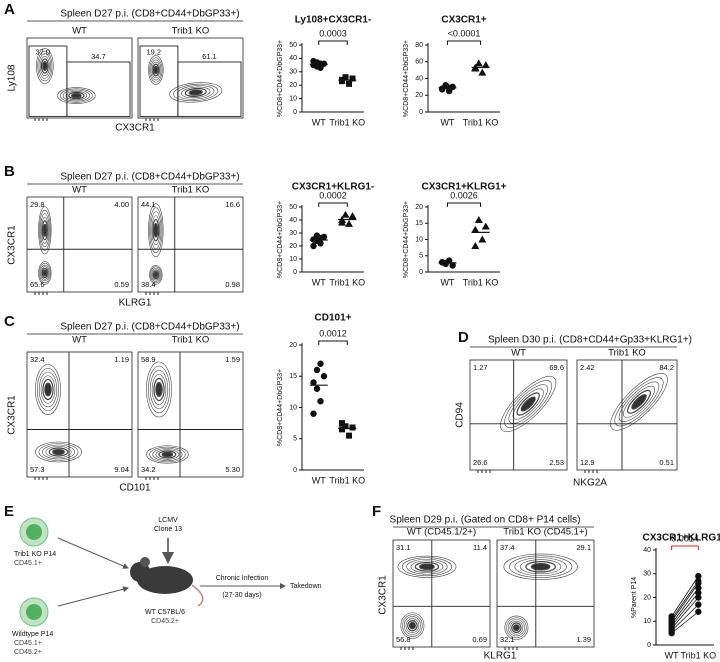  I want to click on host-label: CD45.2+, so click(165, 621).